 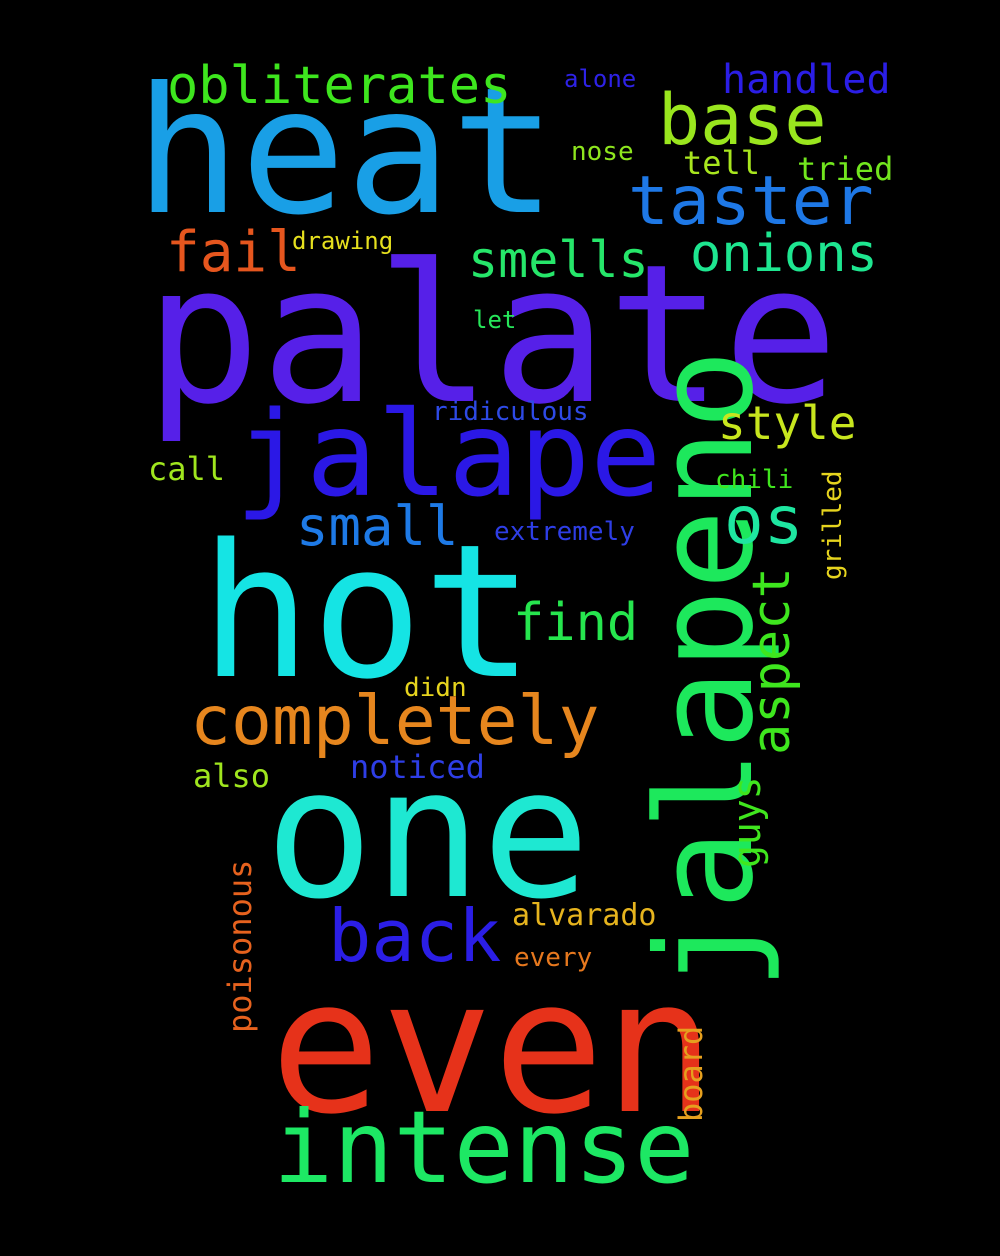 What do you see at coordinates (600, 79) in the screenshot?
I see `word-alone: alone` at bounding box center [600, 79].